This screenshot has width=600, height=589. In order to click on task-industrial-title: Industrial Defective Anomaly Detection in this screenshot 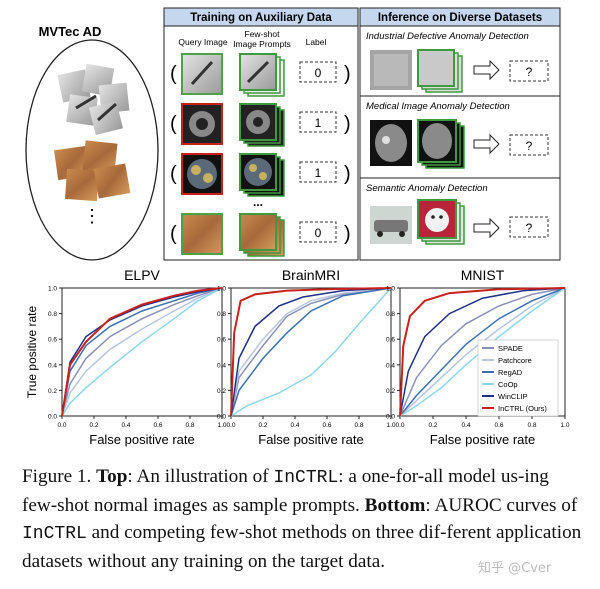, I will do `click(447, 36)`.